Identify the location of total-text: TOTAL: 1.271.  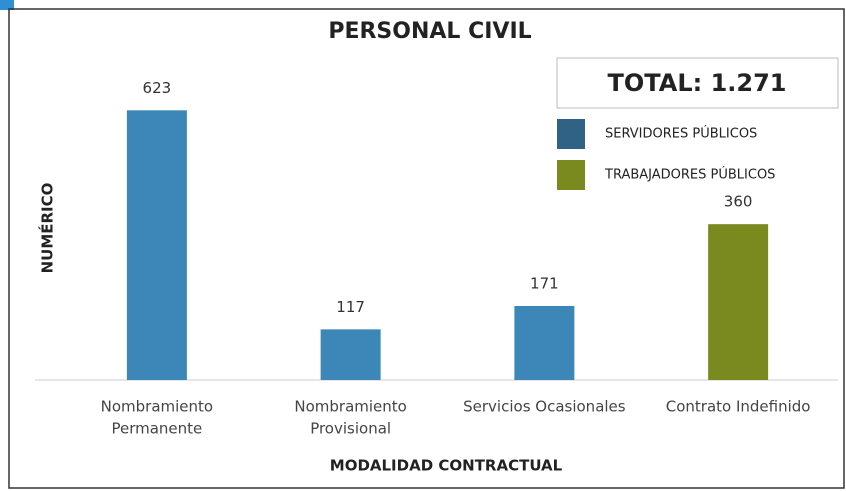
(696, 83).